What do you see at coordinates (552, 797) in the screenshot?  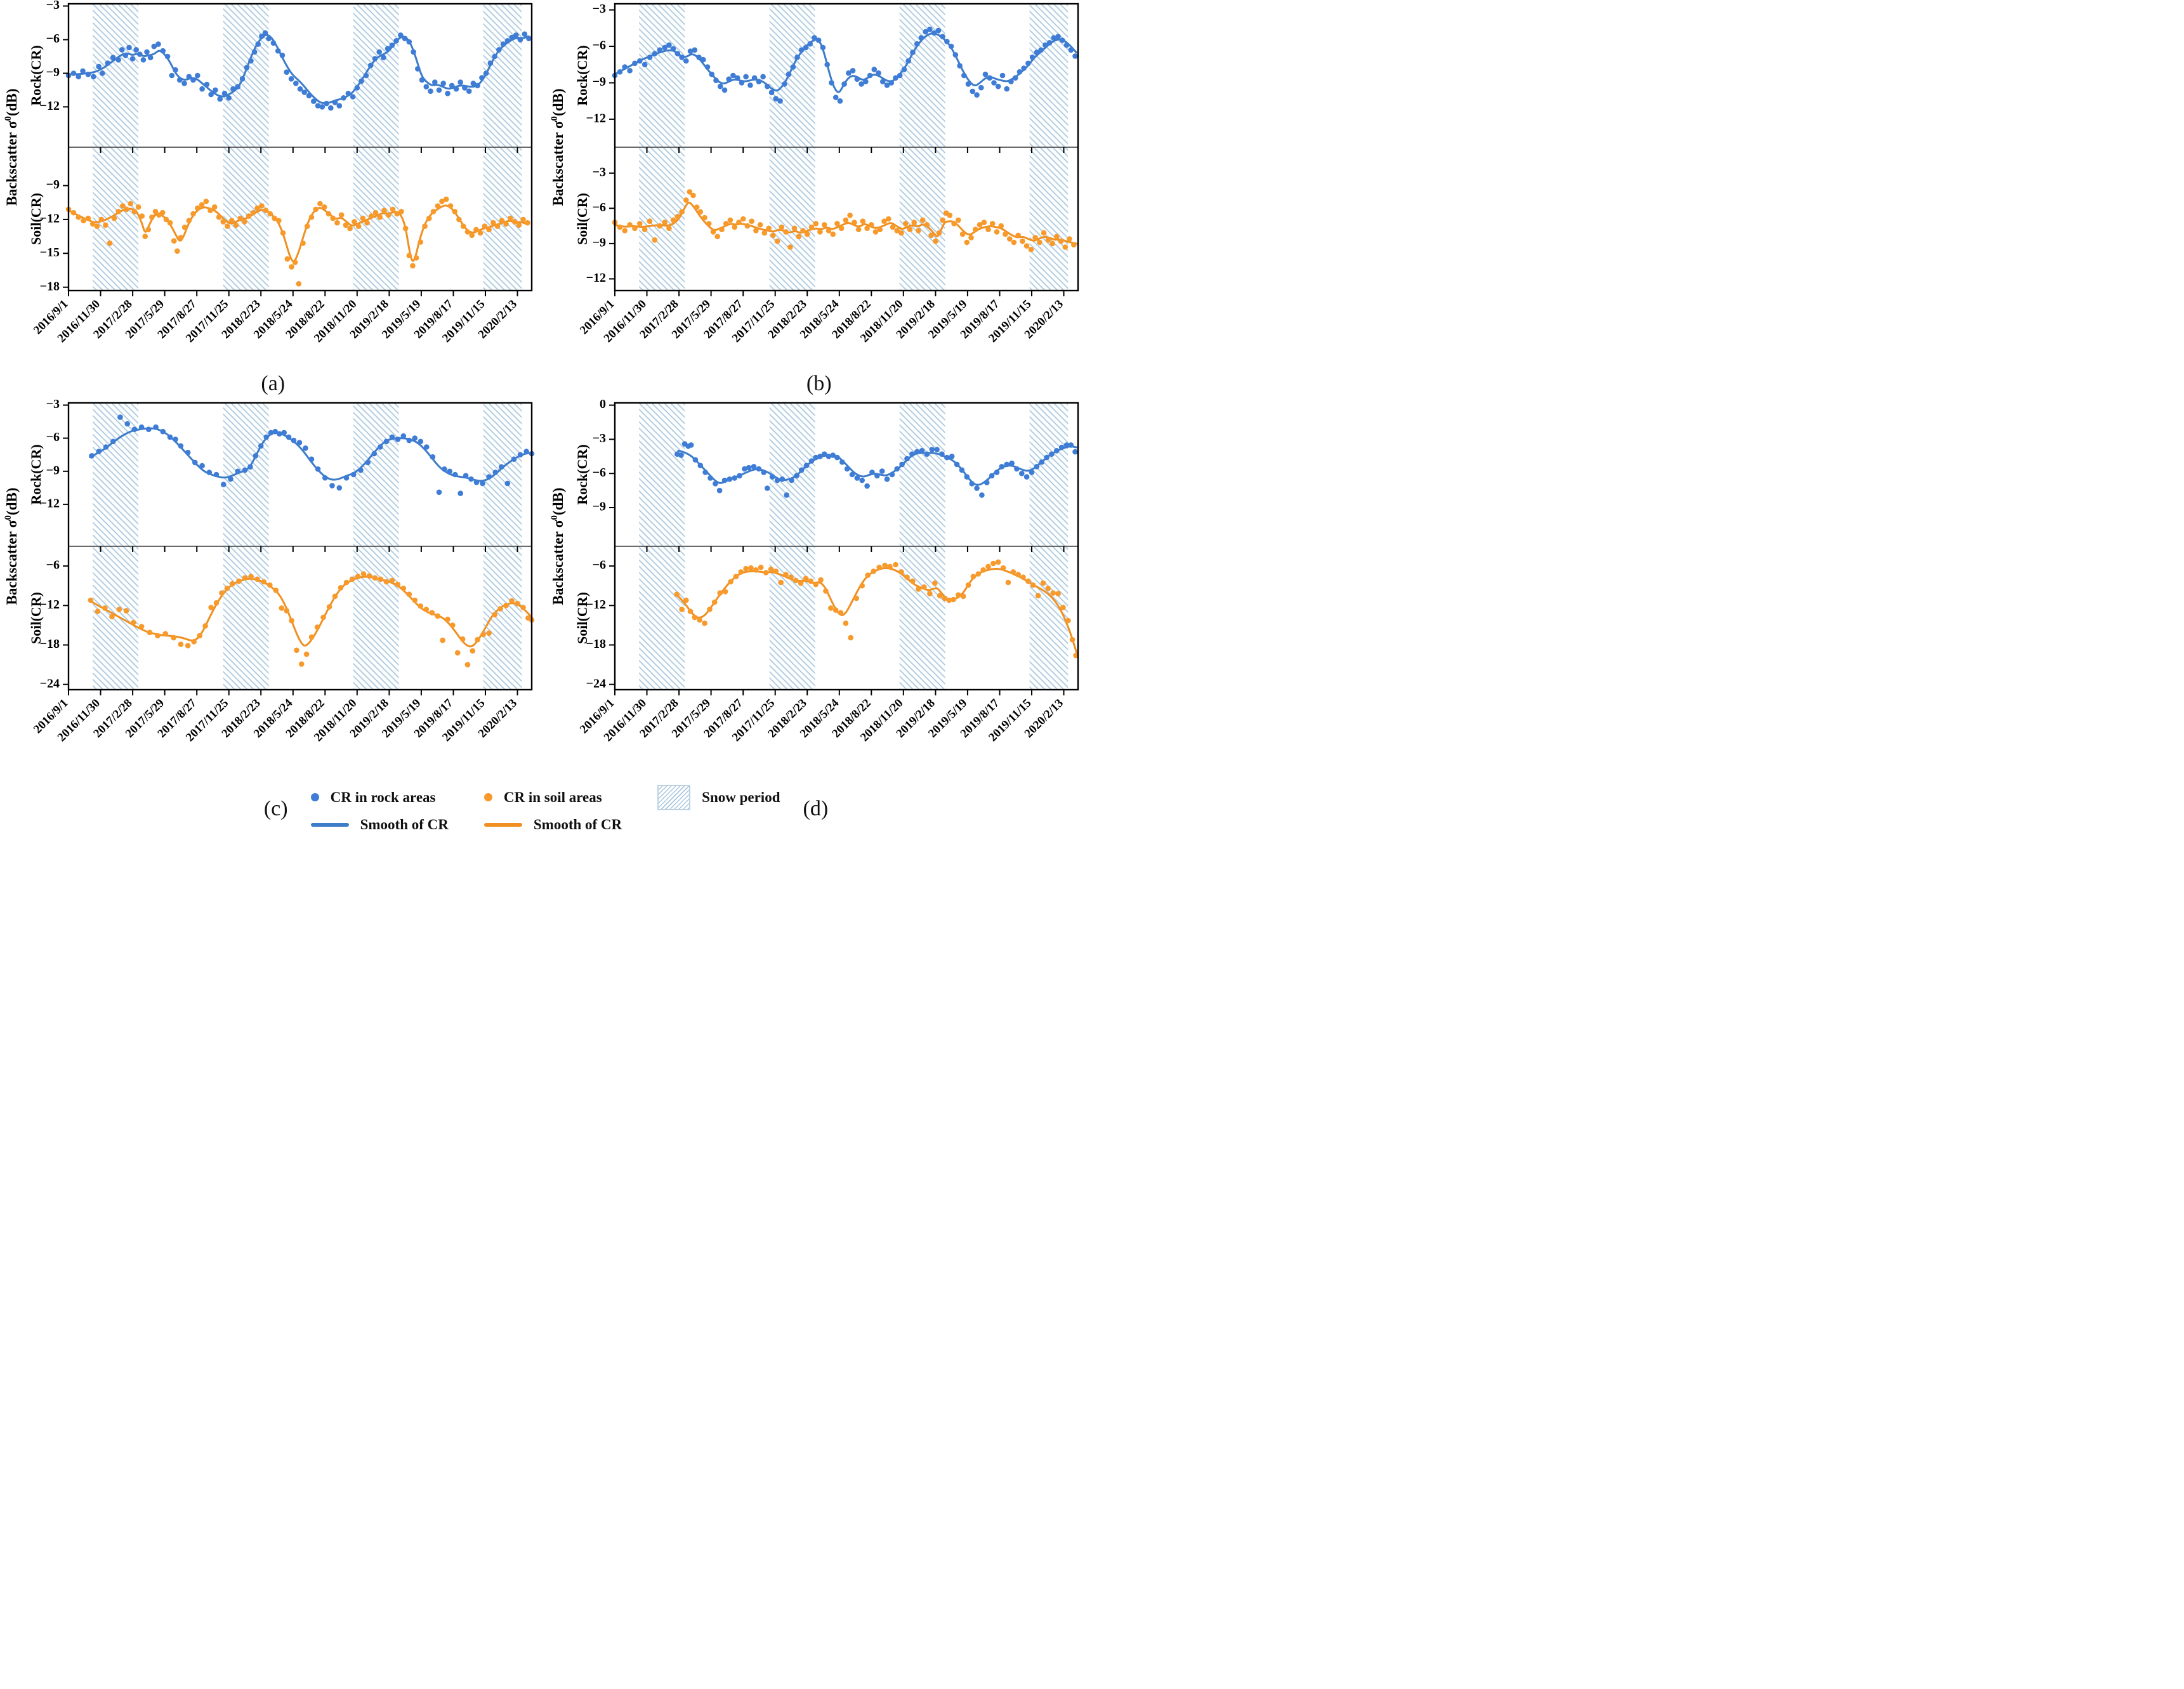 I see `legend-label-soil-points: CR in soil areas` at bounding box center [552, 797].